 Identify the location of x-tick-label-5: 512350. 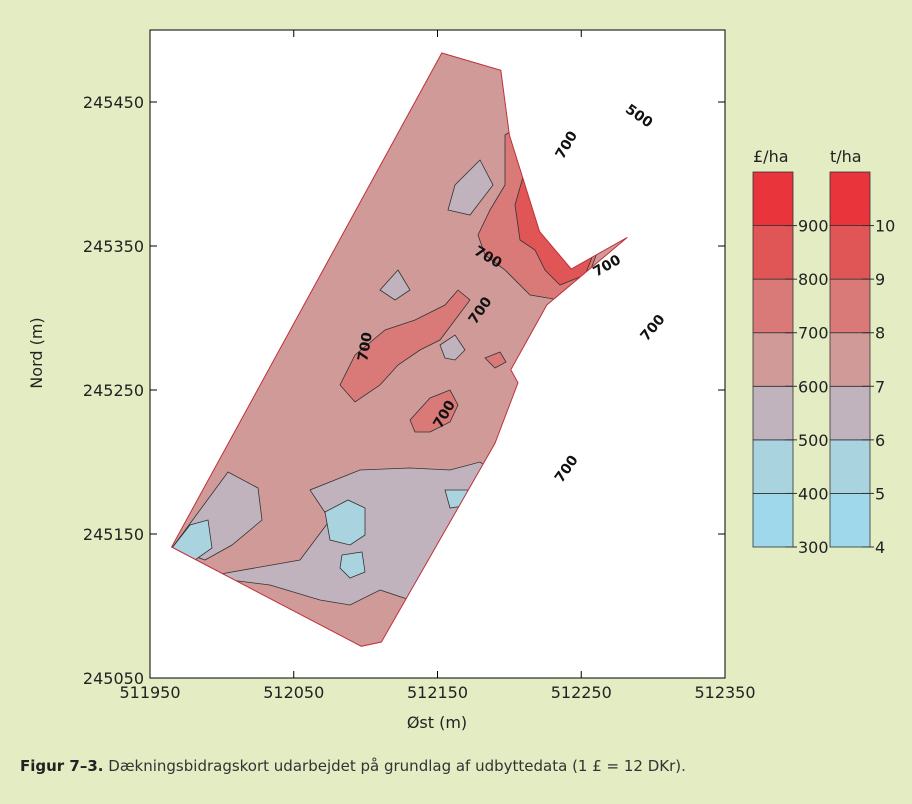
(724, 692).